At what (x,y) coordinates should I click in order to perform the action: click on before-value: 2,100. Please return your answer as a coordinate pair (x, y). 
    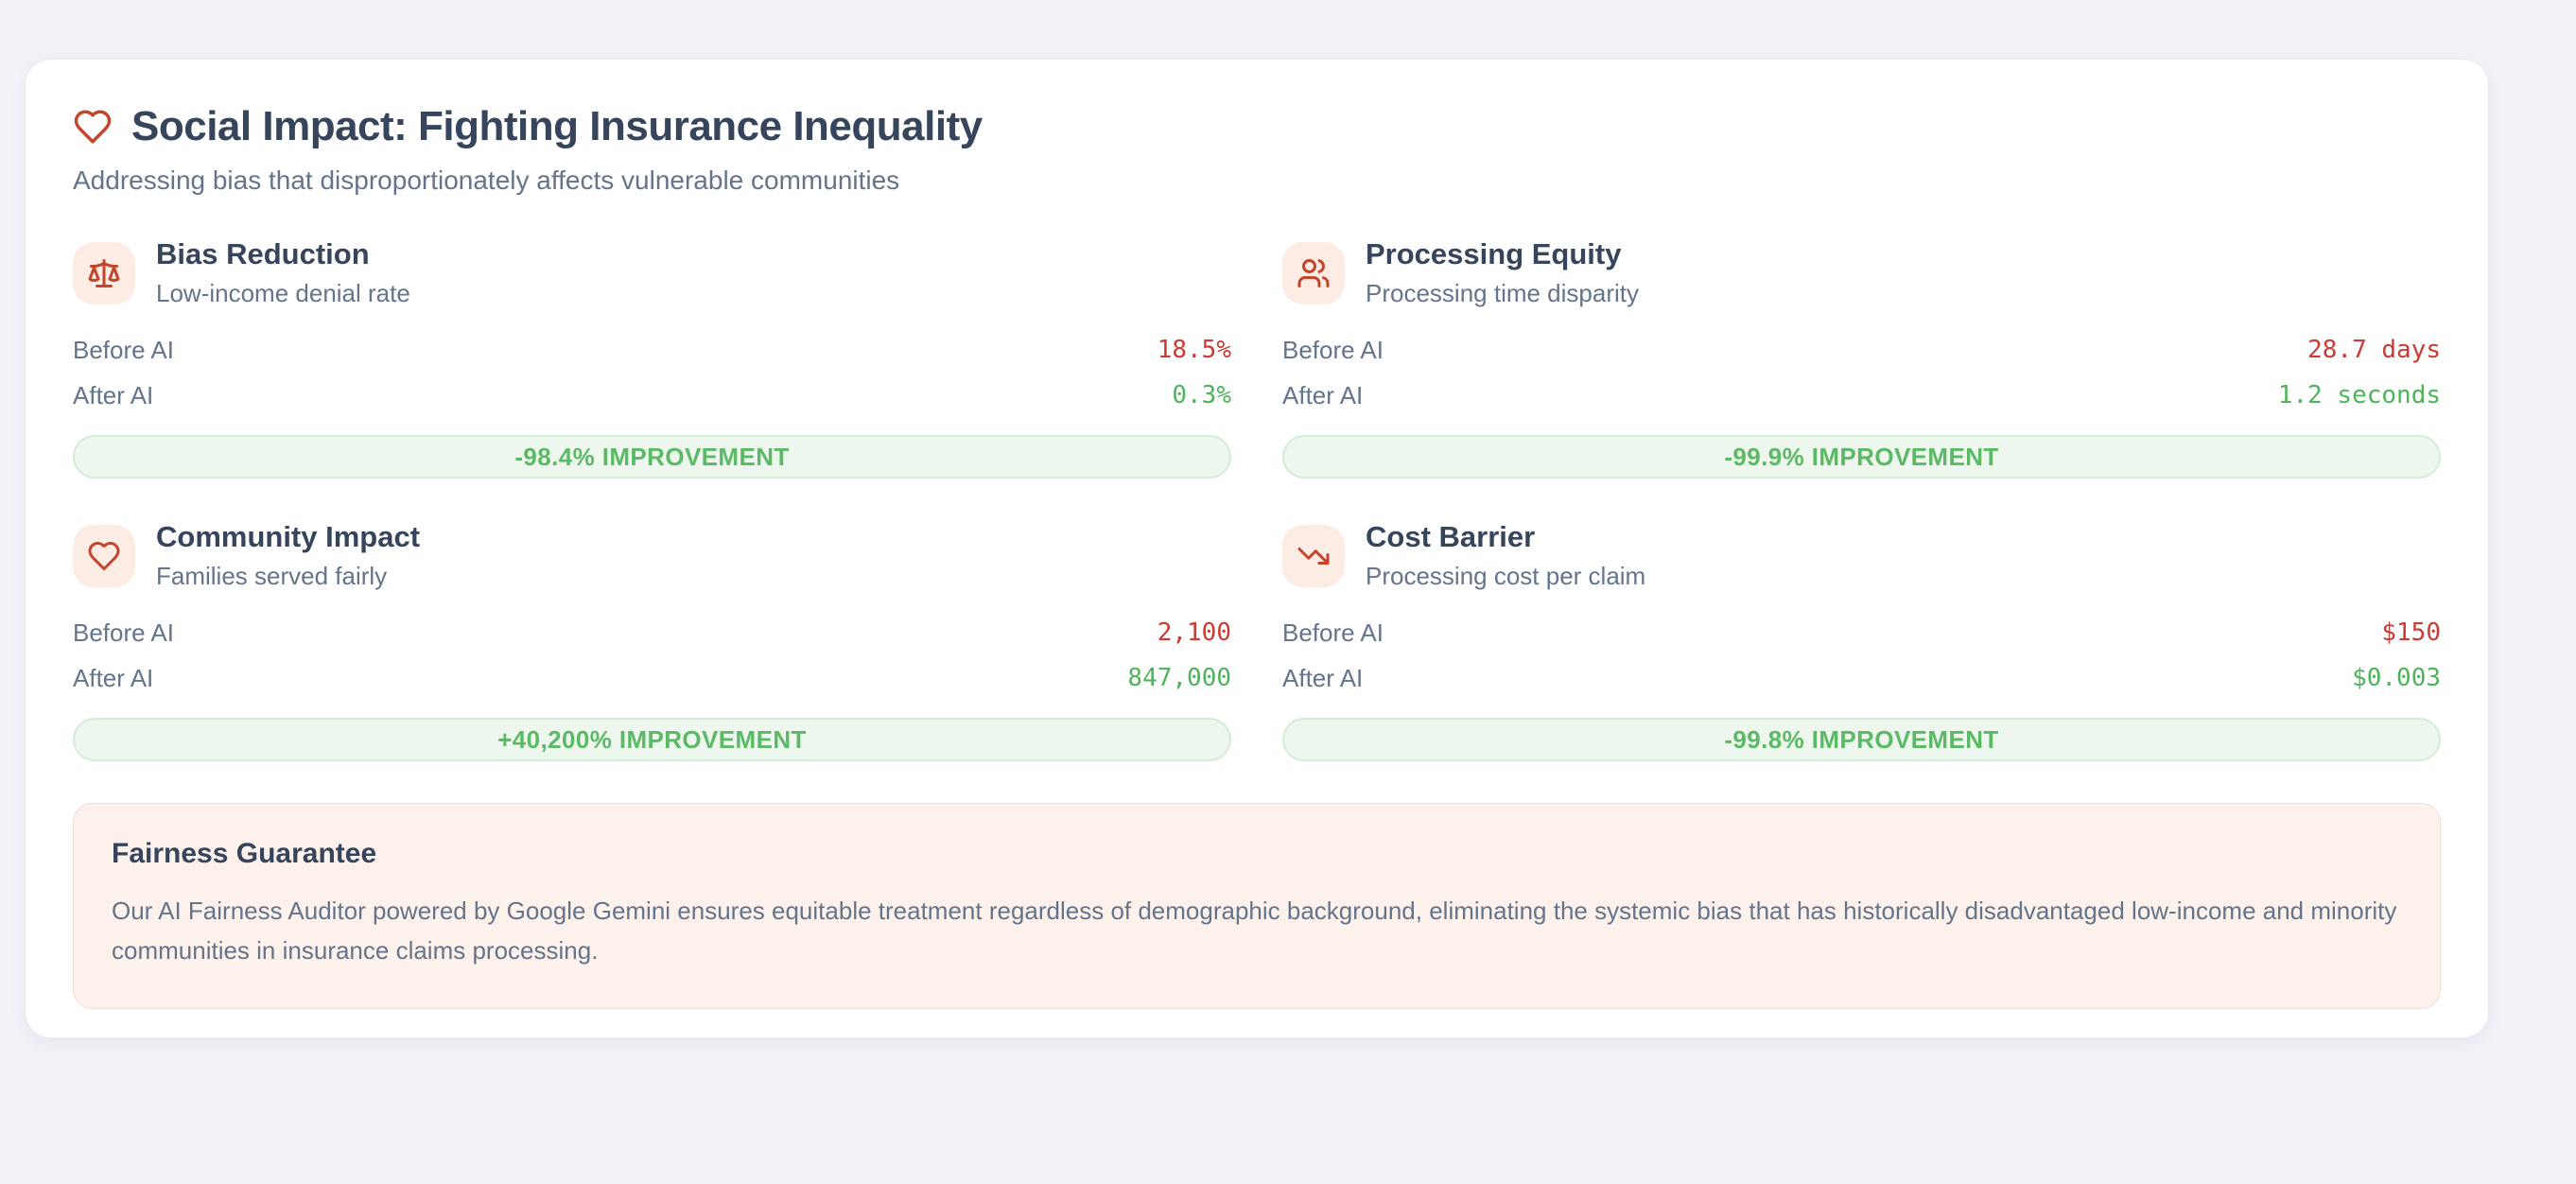
    Looking at the image, I should click on (1194, 632).